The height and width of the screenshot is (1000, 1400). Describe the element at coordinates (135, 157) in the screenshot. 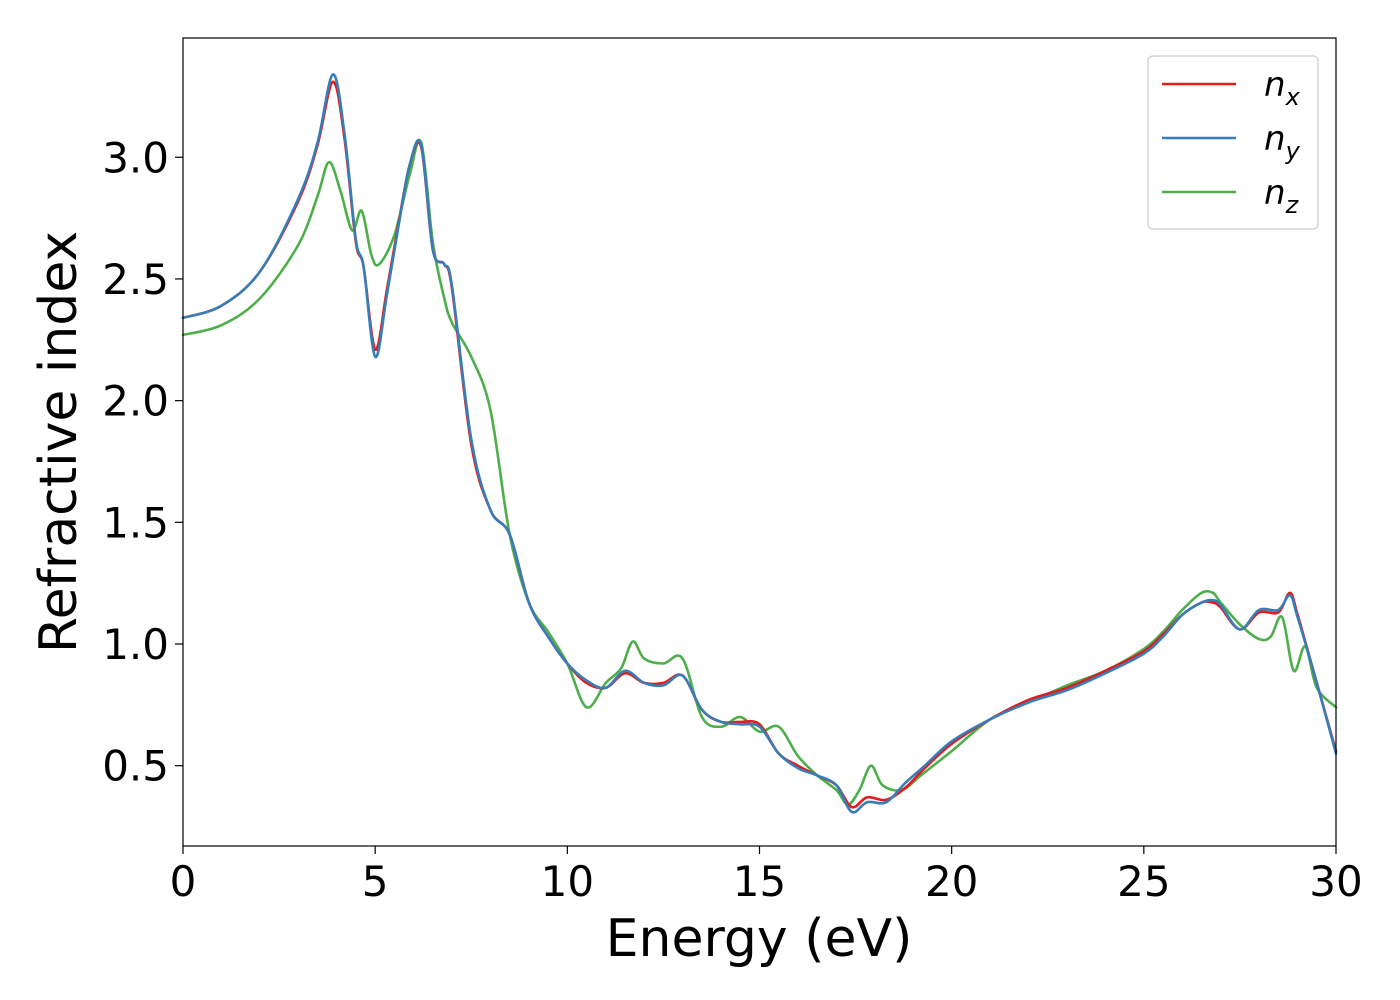

I see `y-tick-label: 3.0` at that location.